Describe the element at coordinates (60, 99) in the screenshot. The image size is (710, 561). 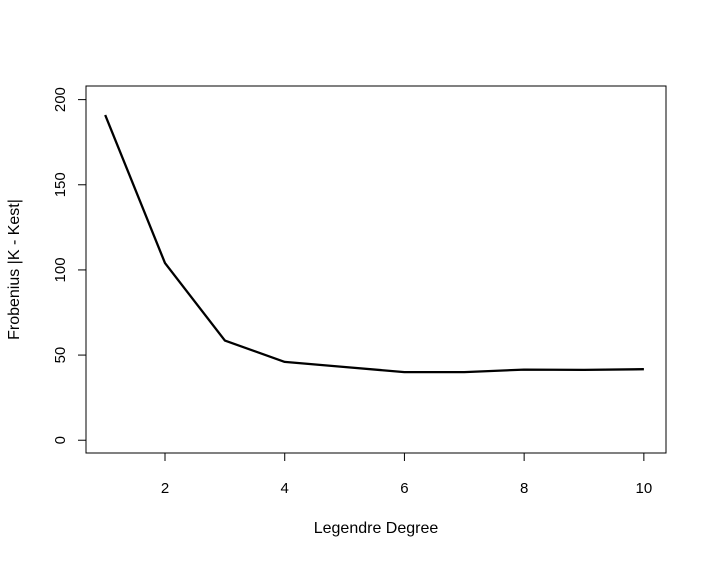
I see `y-tick-label: 200` at that location.